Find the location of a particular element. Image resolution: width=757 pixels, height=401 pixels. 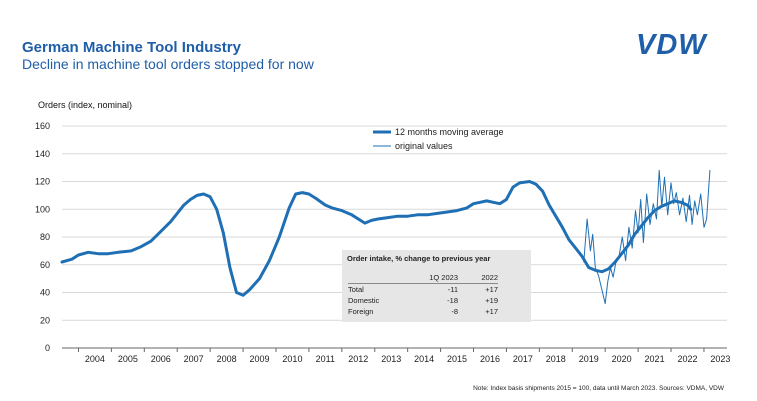

x-tick-label: 2019 is located at coordinates (589, 359).